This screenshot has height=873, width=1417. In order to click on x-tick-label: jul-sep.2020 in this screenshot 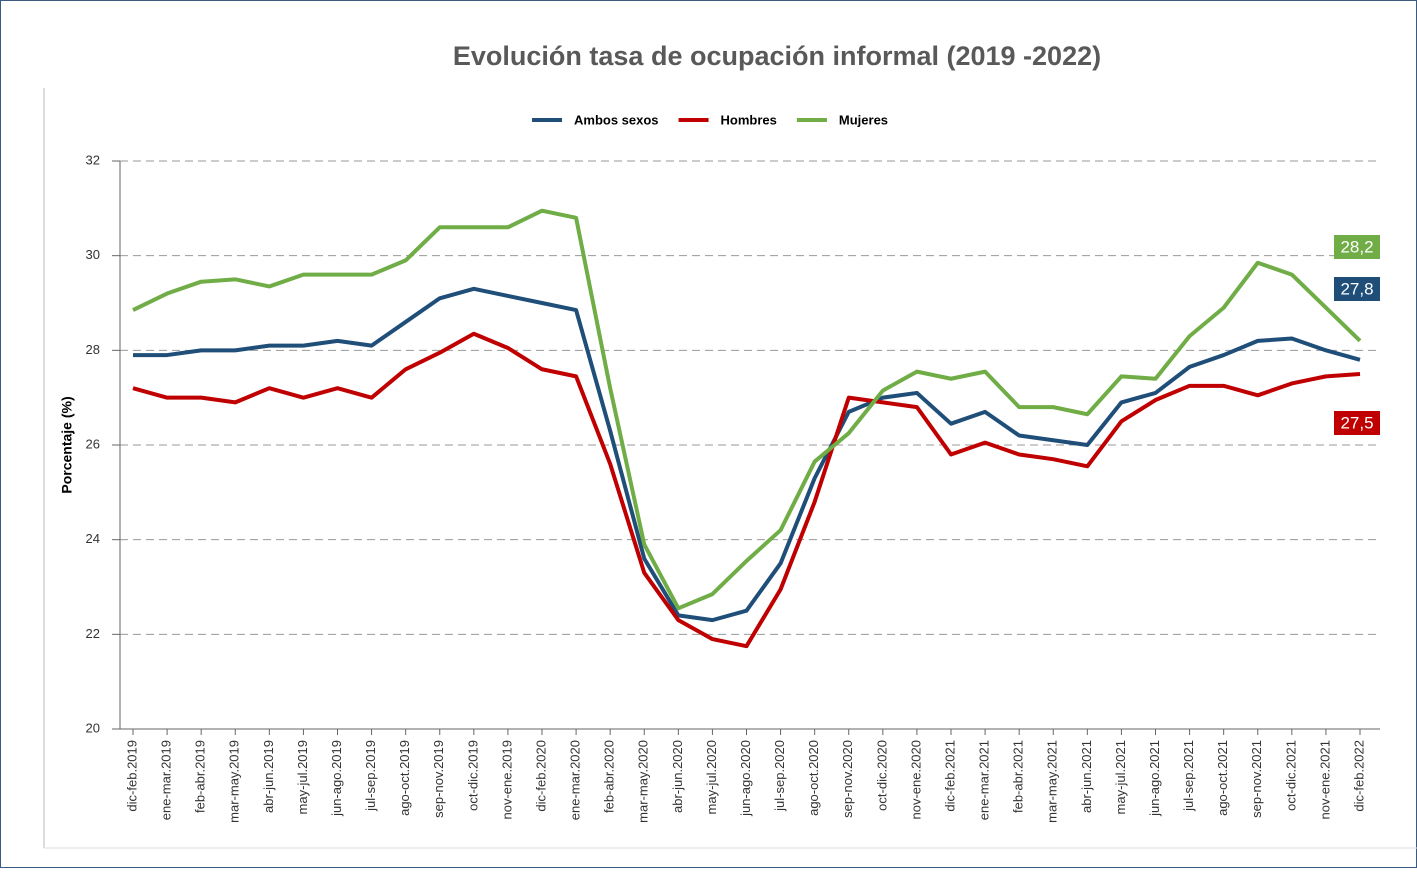, I will do `click(779, 776)`.